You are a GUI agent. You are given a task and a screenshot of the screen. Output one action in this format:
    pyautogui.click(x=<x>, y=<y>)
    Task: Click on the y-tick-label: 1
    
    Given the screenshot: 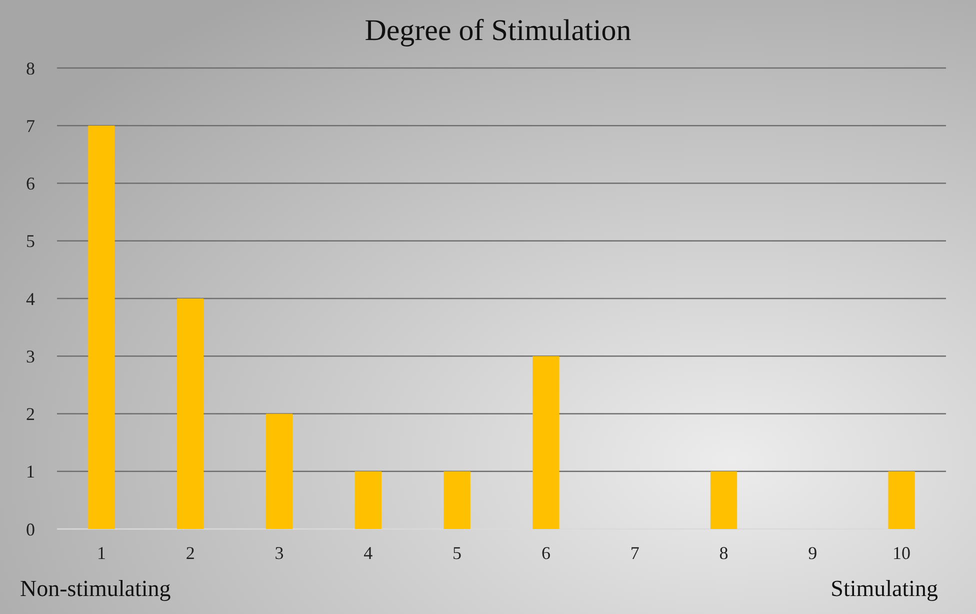 What is the action you would take?
    pyautogui.click(x=30, y=472)
    